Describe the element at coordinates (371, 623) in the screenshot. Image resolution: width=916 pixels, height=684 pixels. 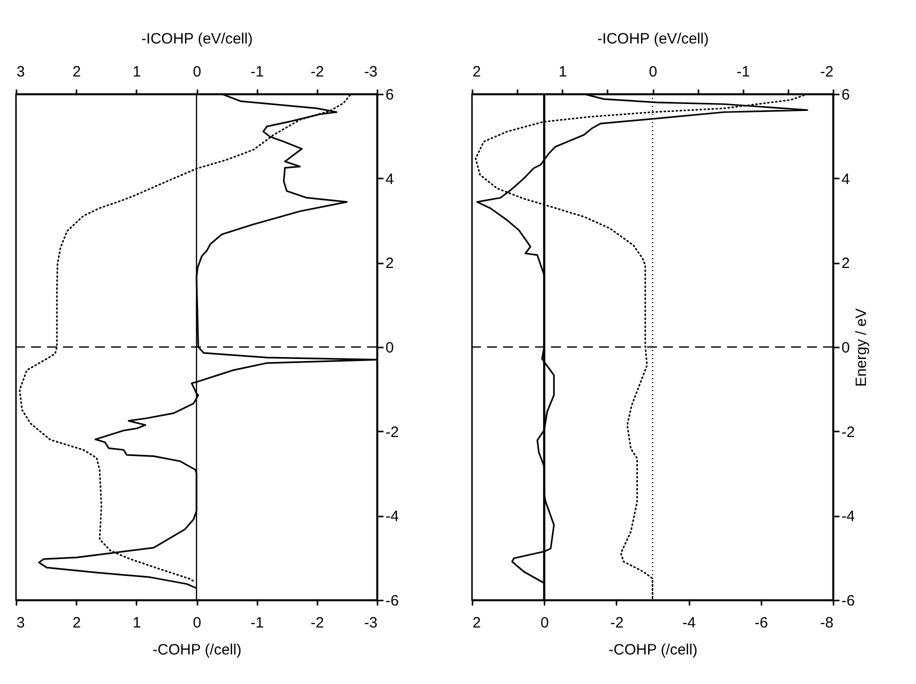
I see `x-tick-label: -3` at that location.